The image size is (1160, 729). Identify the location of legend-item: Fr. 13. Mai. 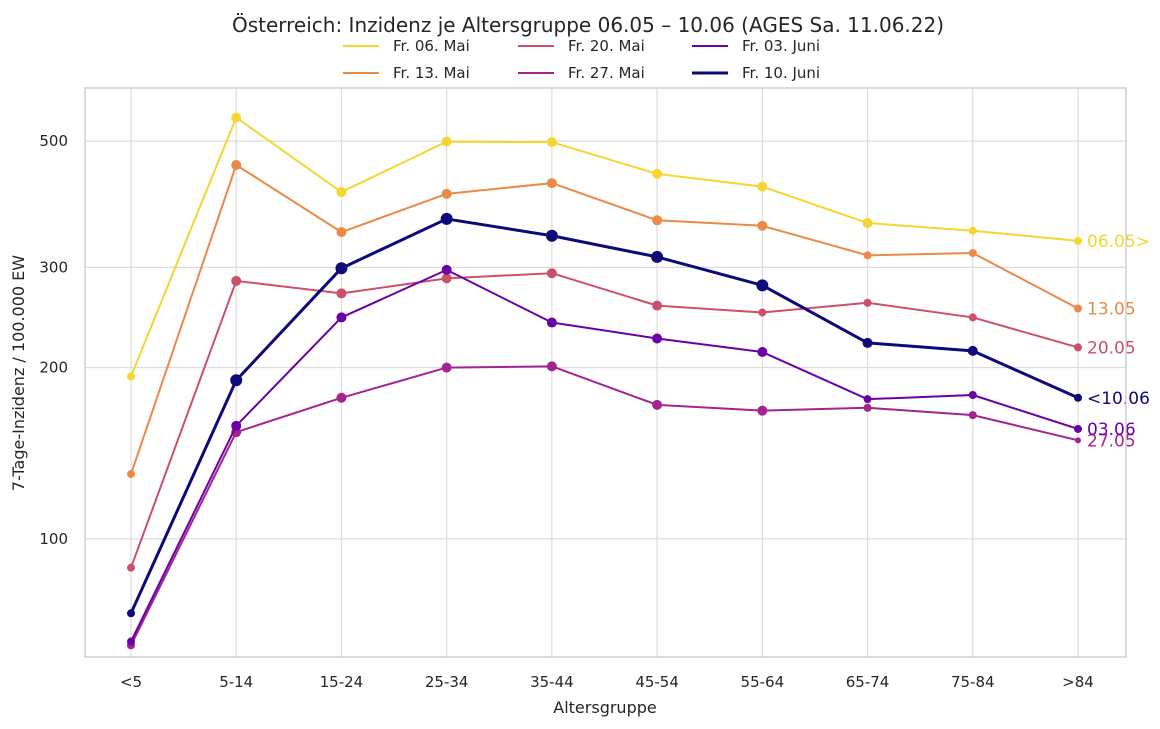
(406, 73).